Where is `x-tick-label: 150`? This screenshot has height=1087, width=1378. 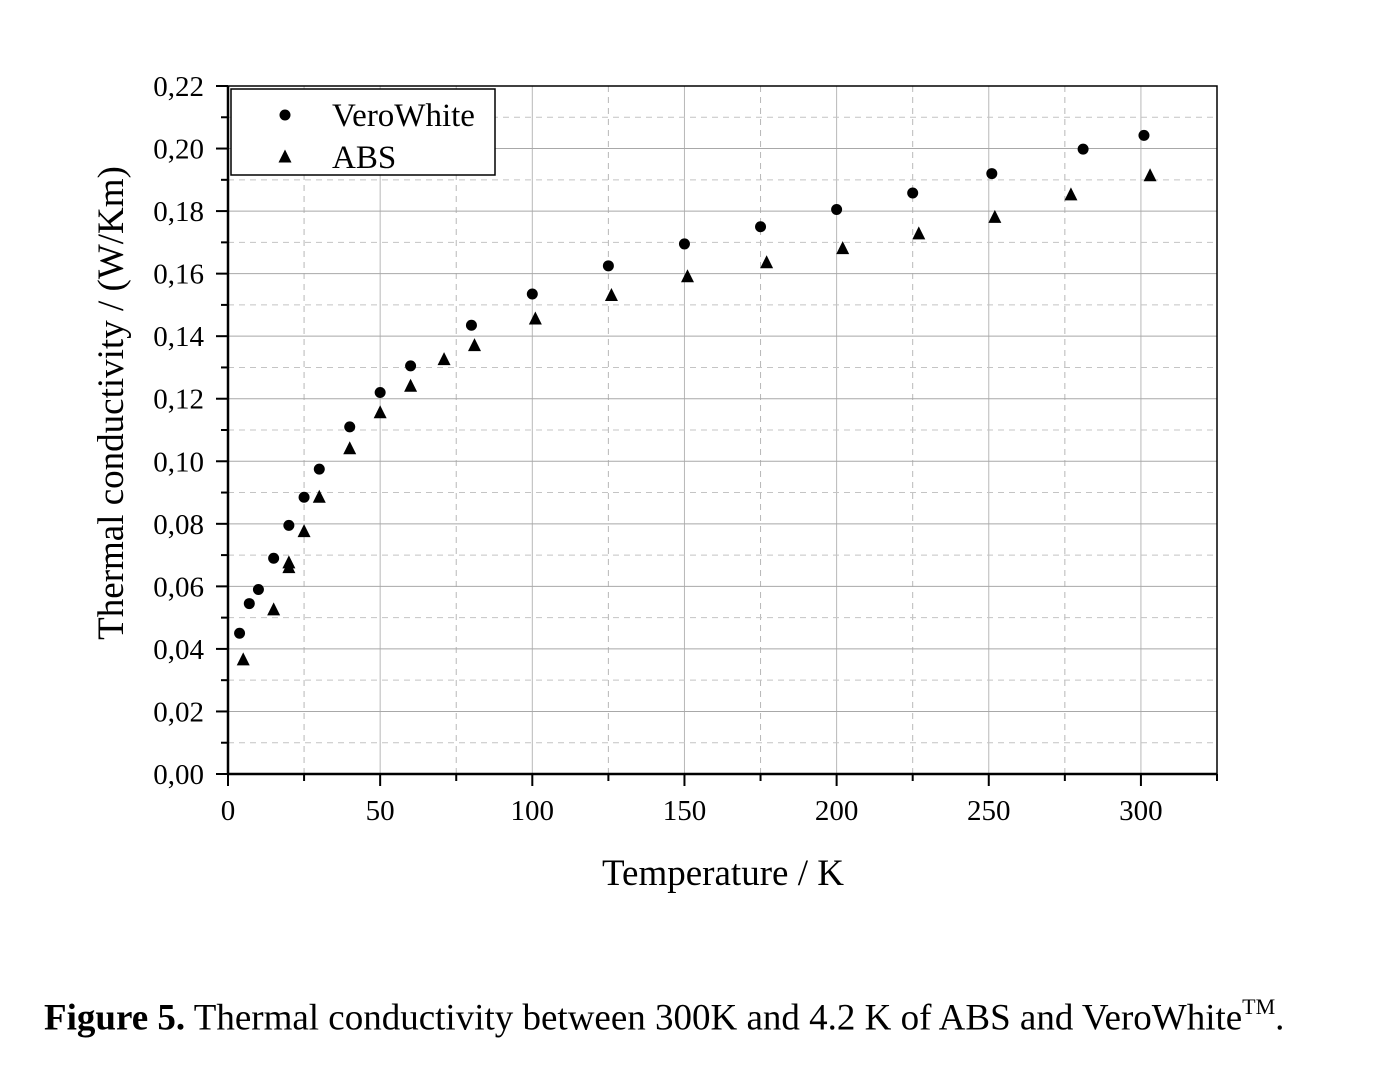
x-tick-label: 150 is located at coordinates (685, 811).